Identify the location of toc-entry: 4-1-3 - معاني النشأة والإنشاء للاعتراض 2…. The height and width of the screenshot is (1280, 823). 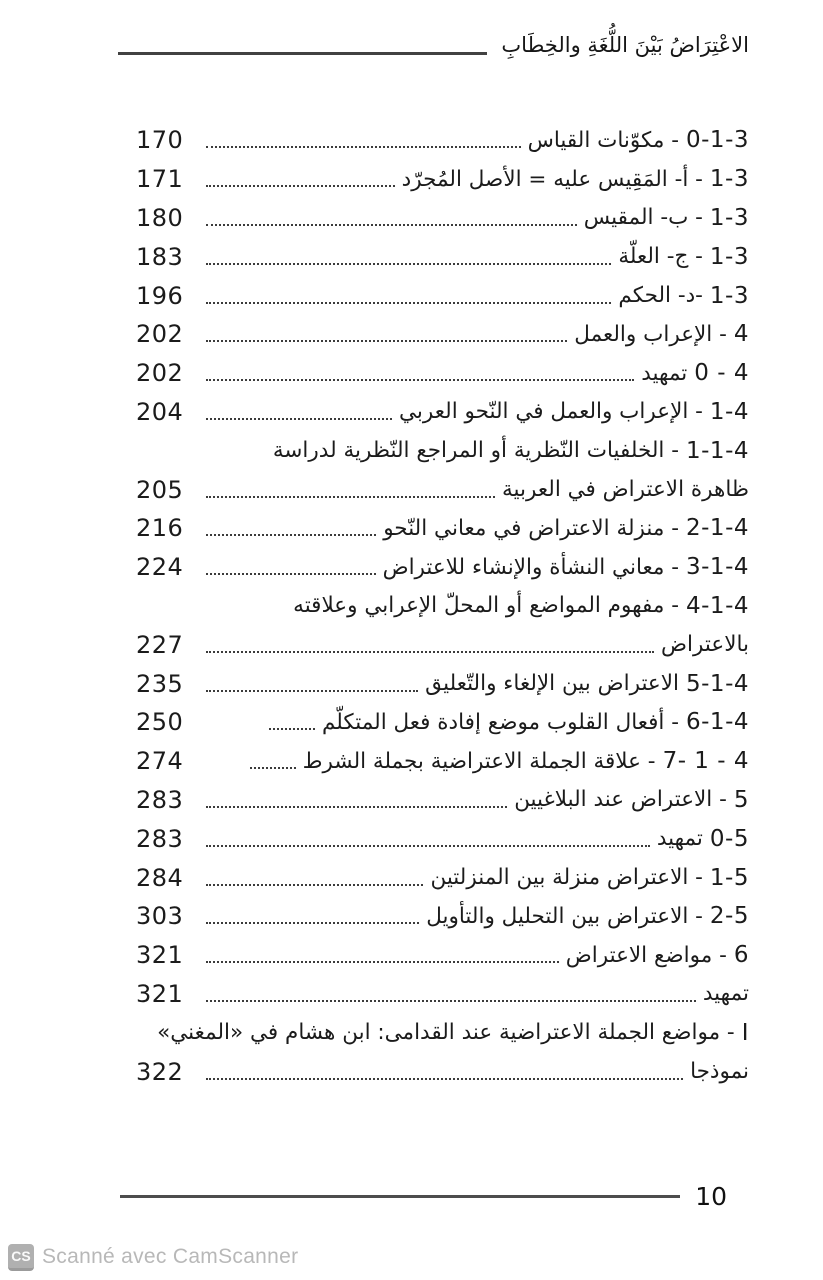
(442, 567).